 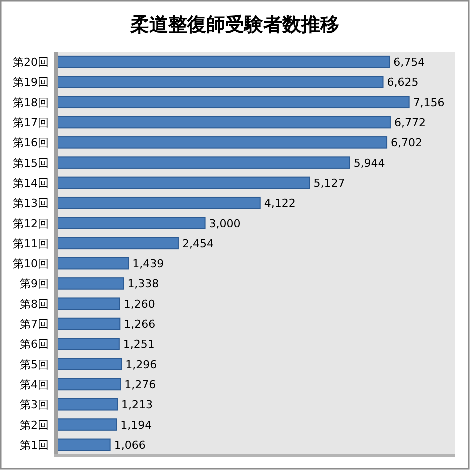 What do you see at coordinates (31, 183) in the screenshot?
I see `y-tick-label: 第14回` at bounding box center [31, 183].